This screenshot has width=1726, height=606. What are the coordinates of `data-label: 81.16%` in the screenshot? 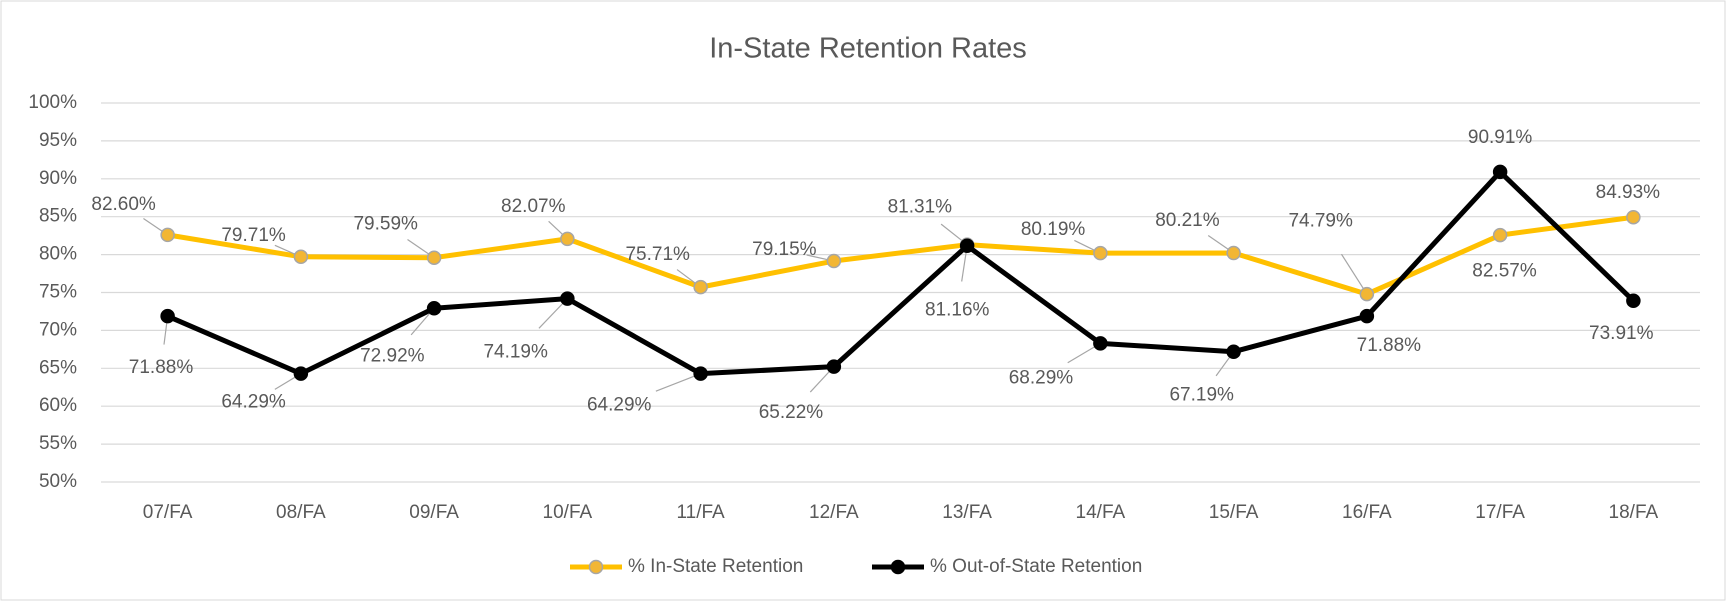 It's located at (957, 310).